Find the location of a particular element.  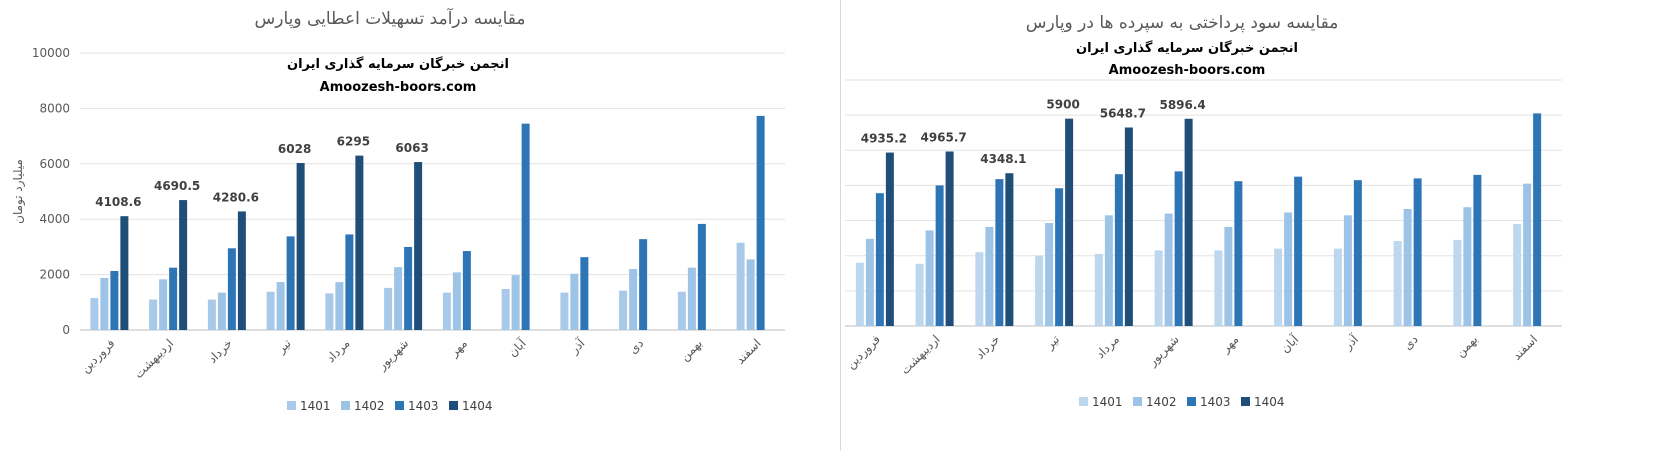

chart-title: مقایسه سود پرداختی به سپرده ها در وپارس is located at coordinates (1182, 23).